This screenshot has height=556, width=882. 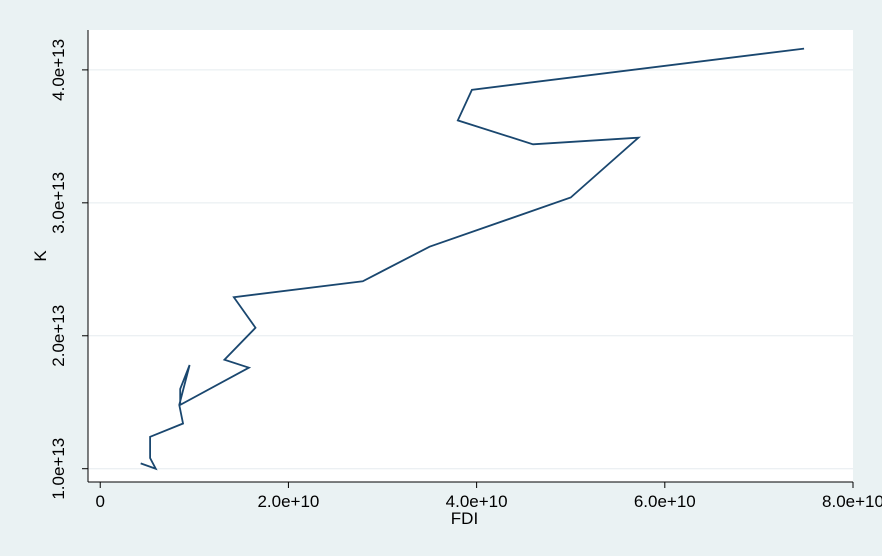 I want to click on y-tick-label: 4.0e+13, so click(x=58, y=70).